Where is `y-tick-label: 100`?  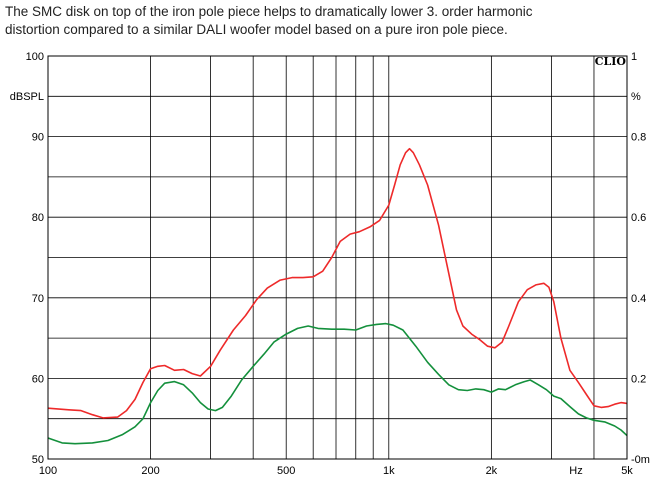
y-tick-label: 100 is located at coordinates (35, 57).